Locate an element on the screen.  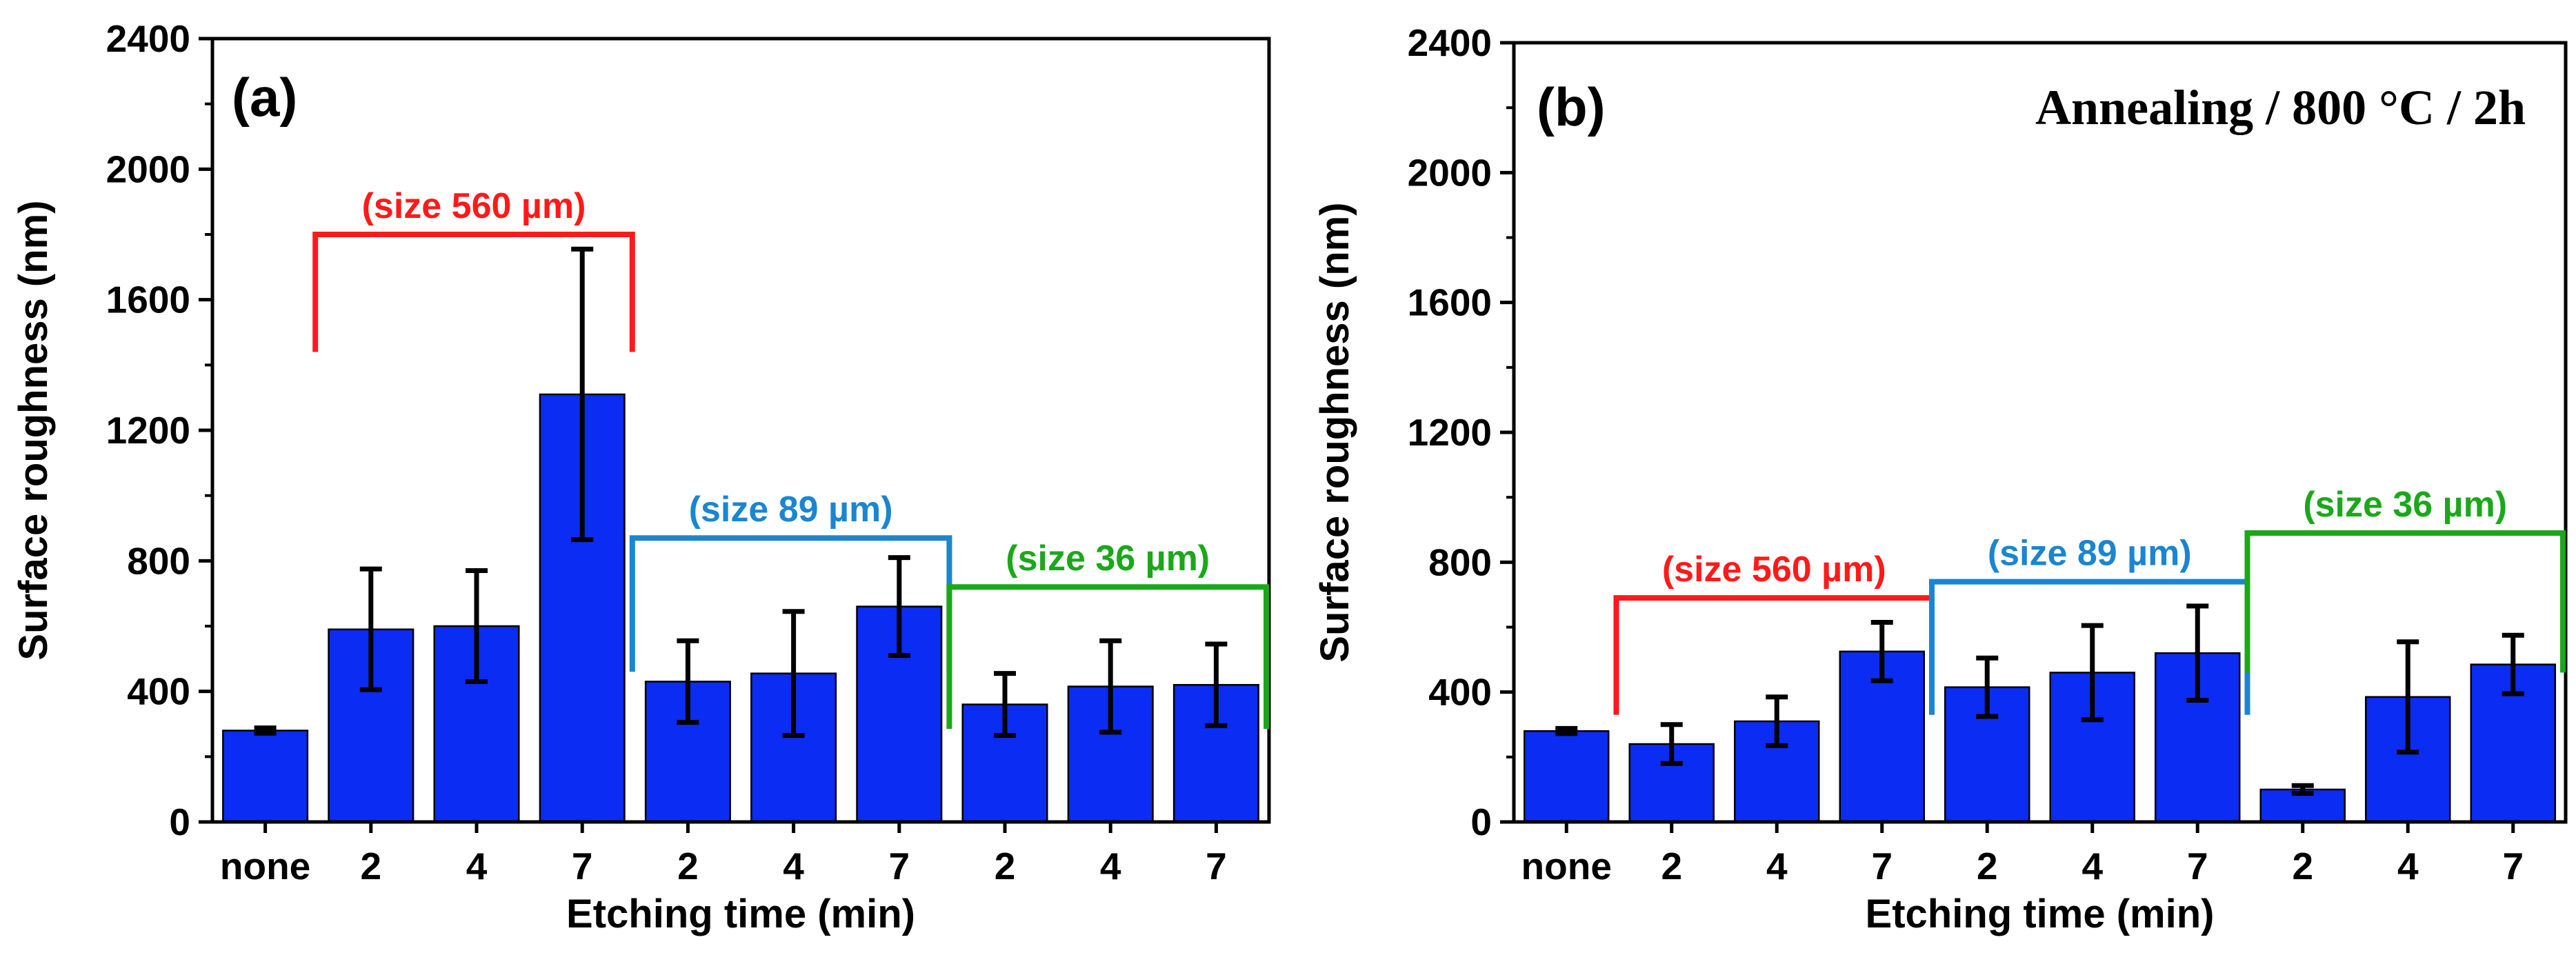
panel-label: (a) is located at coordinates (264, 97).